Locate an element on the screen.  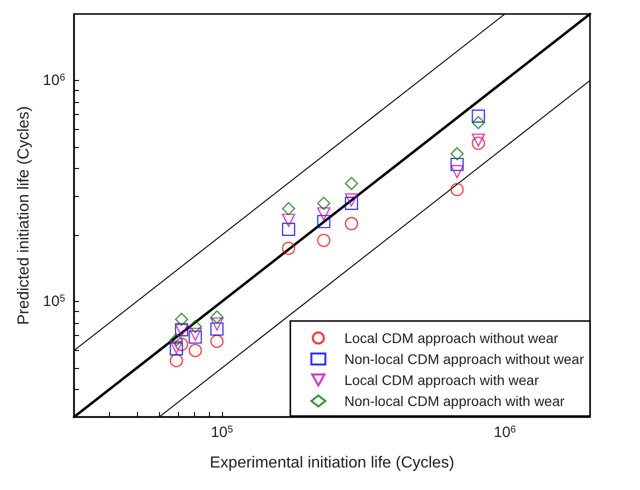
x-axis-title: Experimental initiation life (Cycles) is located at coordinates (332, 463).